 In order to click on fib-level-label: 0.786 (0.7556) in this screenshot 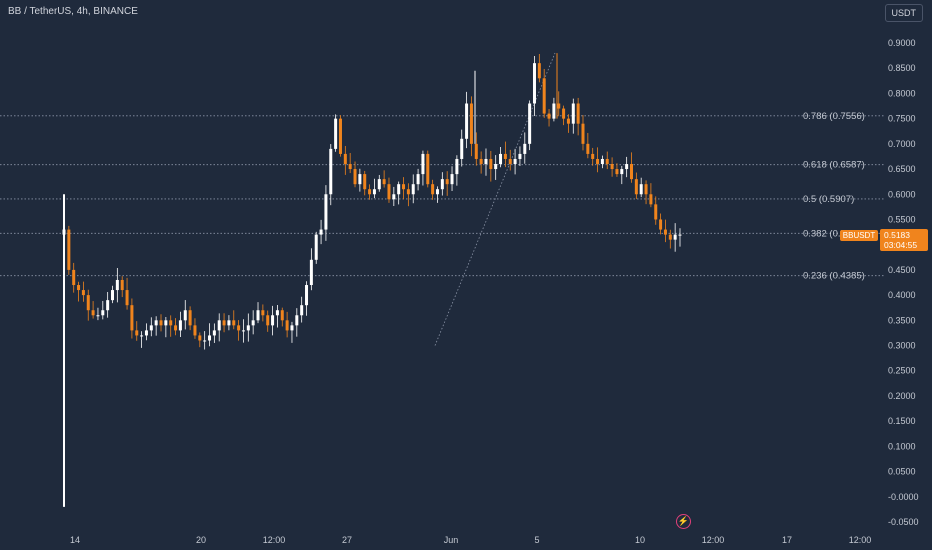, I will do `click(834, 116)`.